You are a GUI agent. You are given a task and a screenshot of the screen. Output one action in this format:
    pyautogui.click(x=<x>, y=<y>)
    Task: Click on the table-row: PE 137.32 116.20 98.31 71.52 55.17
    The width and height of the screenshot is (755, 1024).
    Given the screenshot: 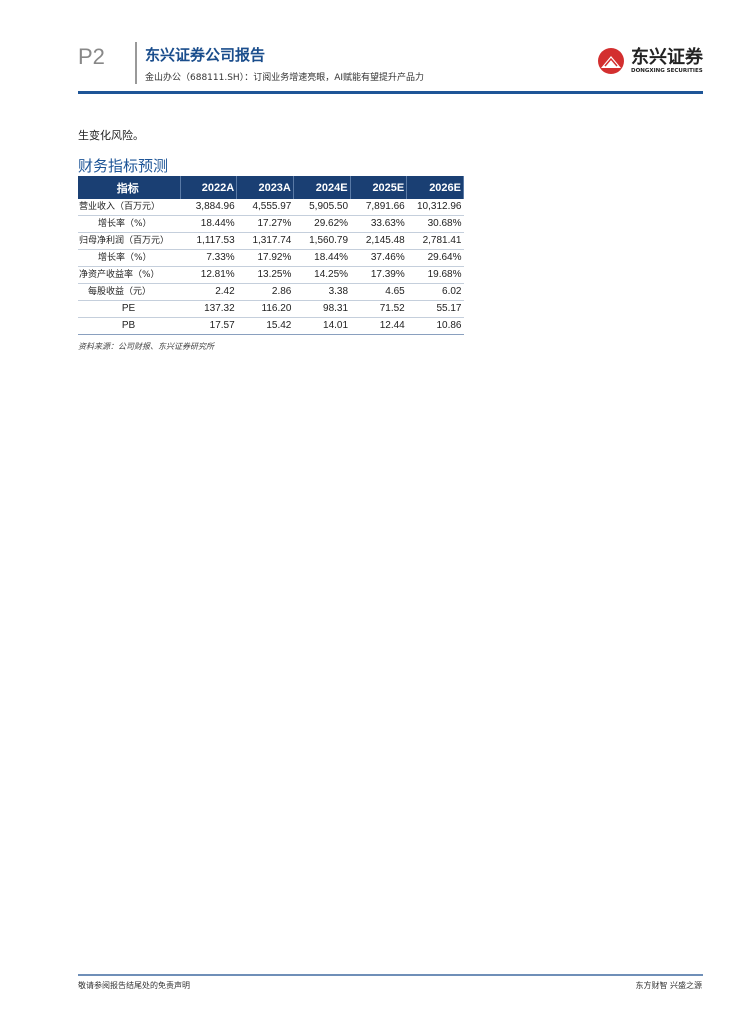 What is the action you would take?
    pyautogui.click(x=271, y=309)
    